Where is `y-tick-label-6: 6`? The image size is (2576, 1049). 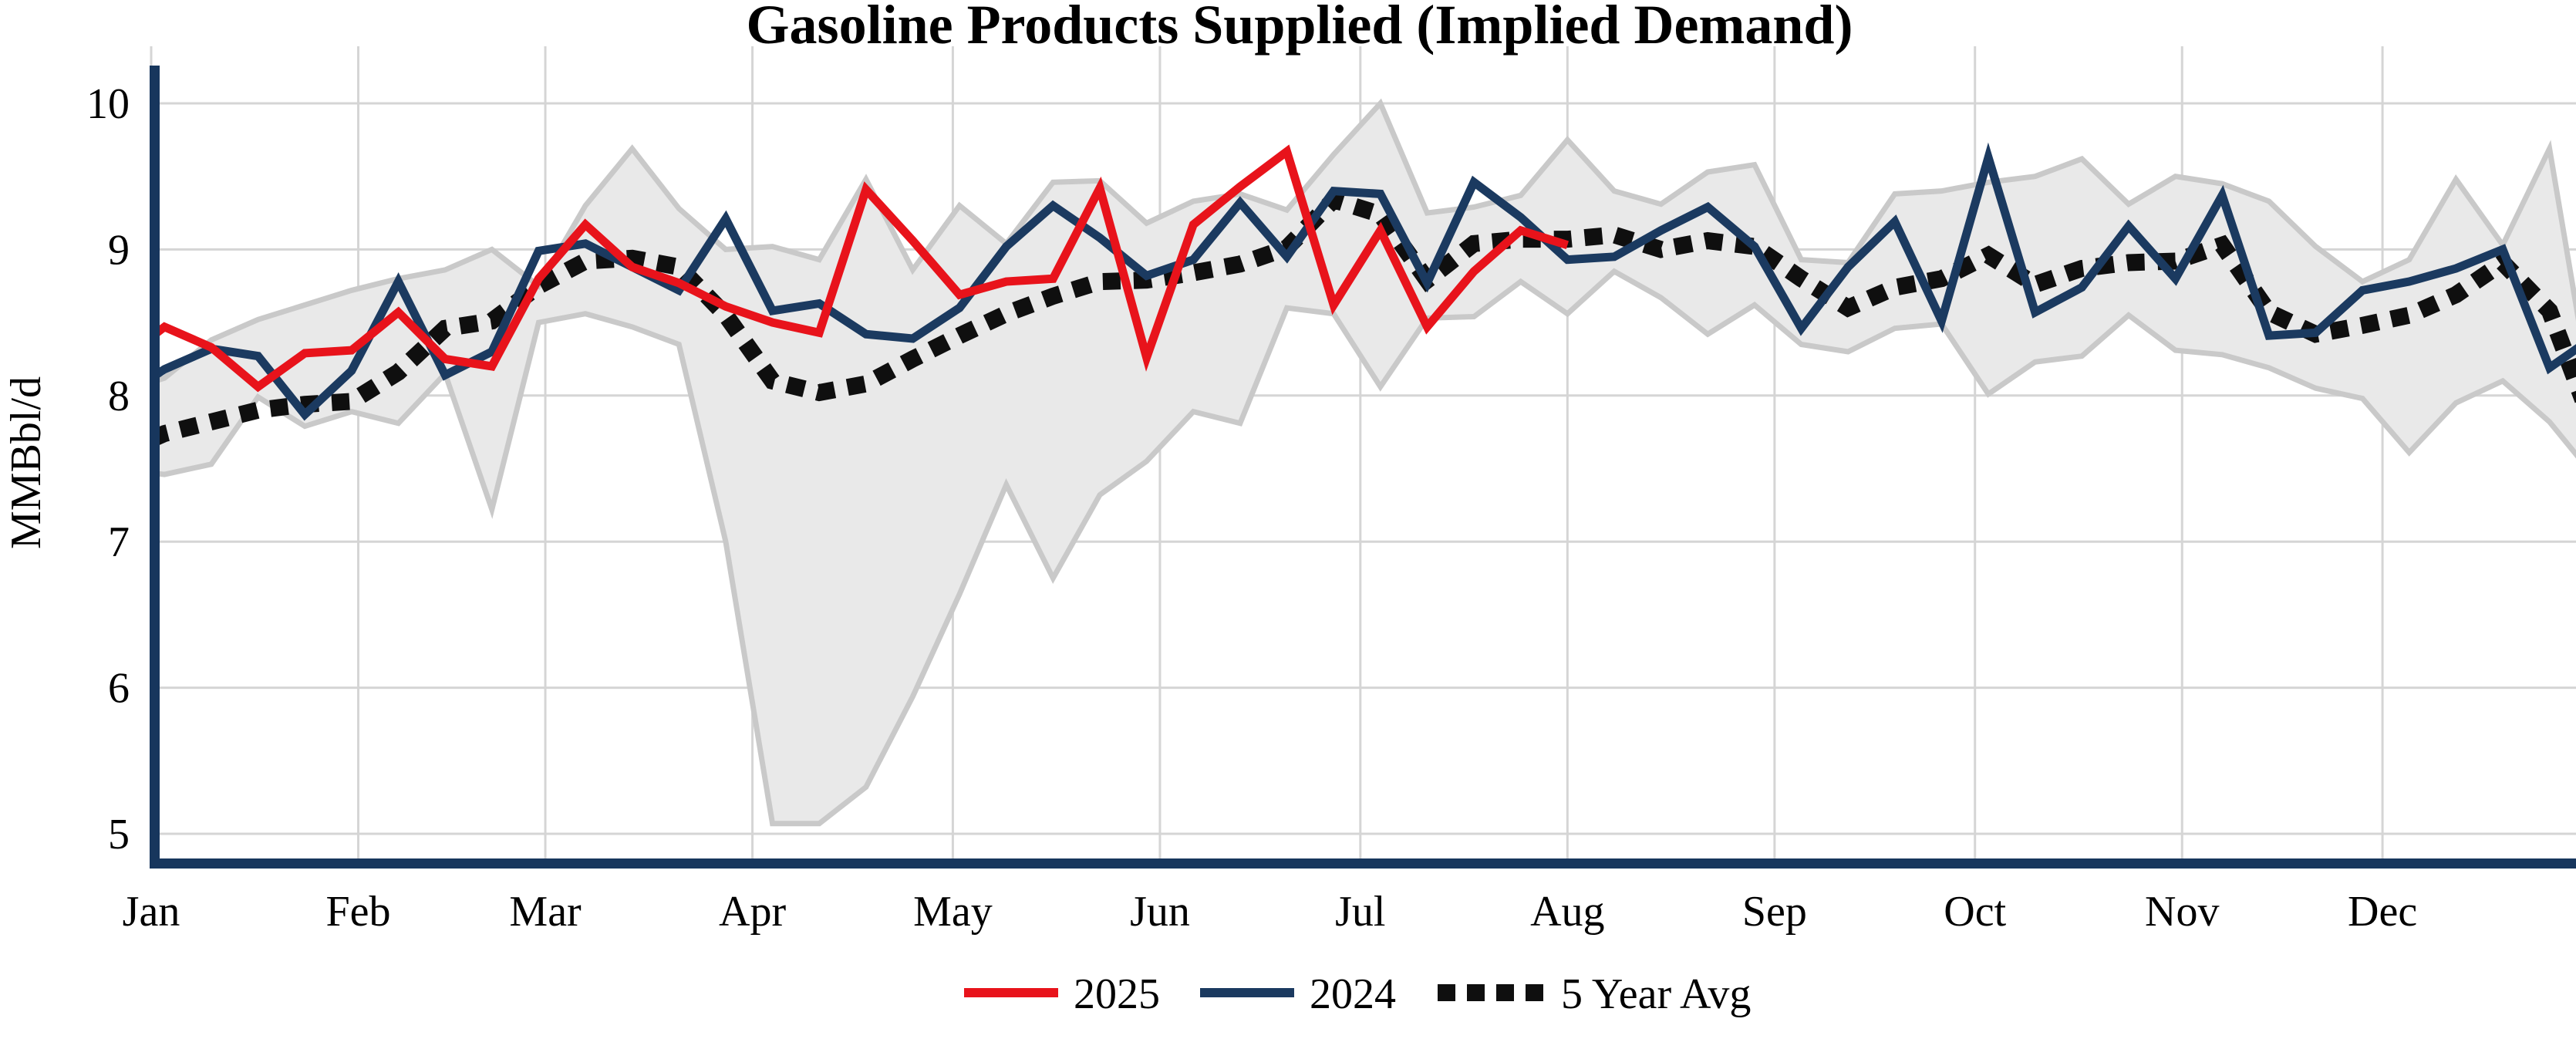
y-tick-label-6: 6 is located at coordinates (119, 689).